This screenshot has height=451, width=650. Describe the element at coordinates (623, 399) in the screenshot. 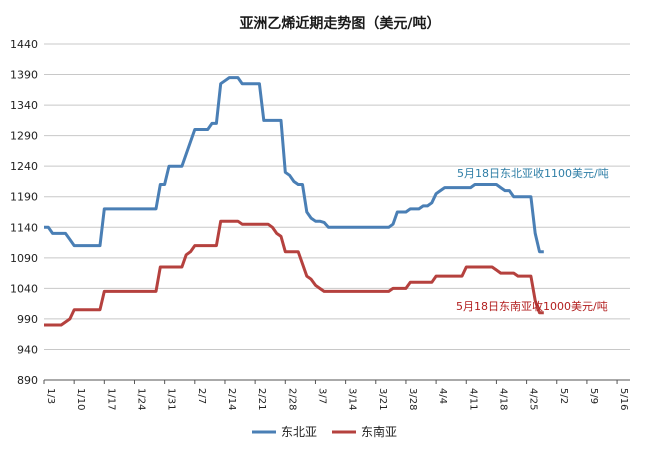

I see `x-tick-label: 5/16` at that location.